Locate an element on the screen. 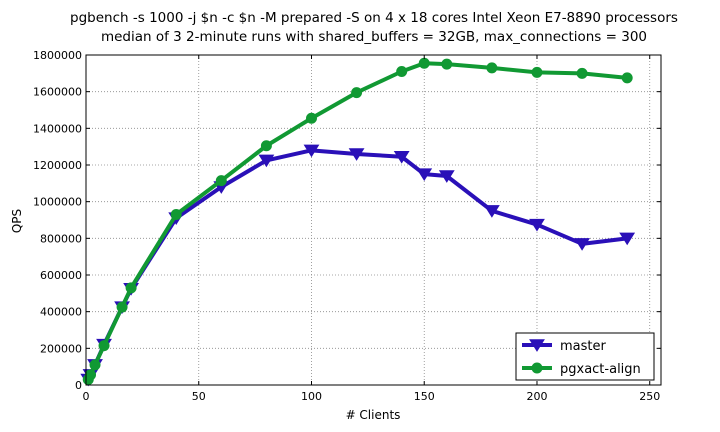 The height and width of the screenshot is (432, 720). y-tick-label: 1400000 is located at coordinates (57, 128).